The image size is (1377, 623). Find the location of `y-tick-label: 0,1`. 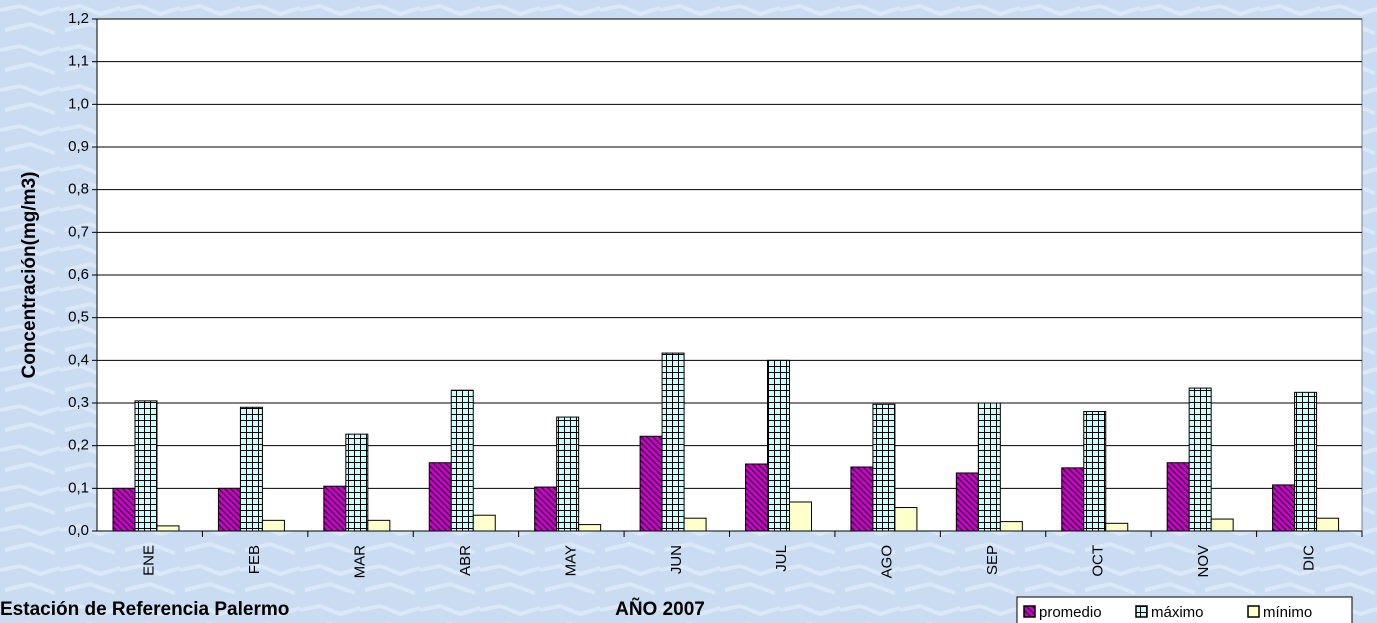

y-tick-label: 0,1 is located at coordinates (78, 487).